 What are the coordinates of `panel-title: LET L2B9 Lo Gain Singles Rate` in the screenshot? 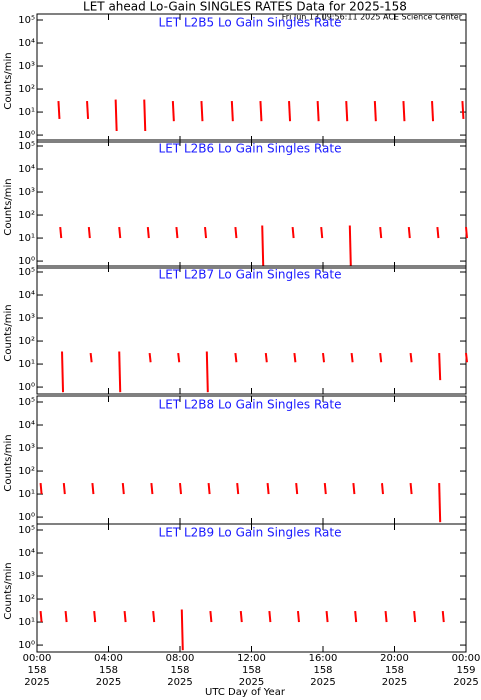 It's located at (250, 533).